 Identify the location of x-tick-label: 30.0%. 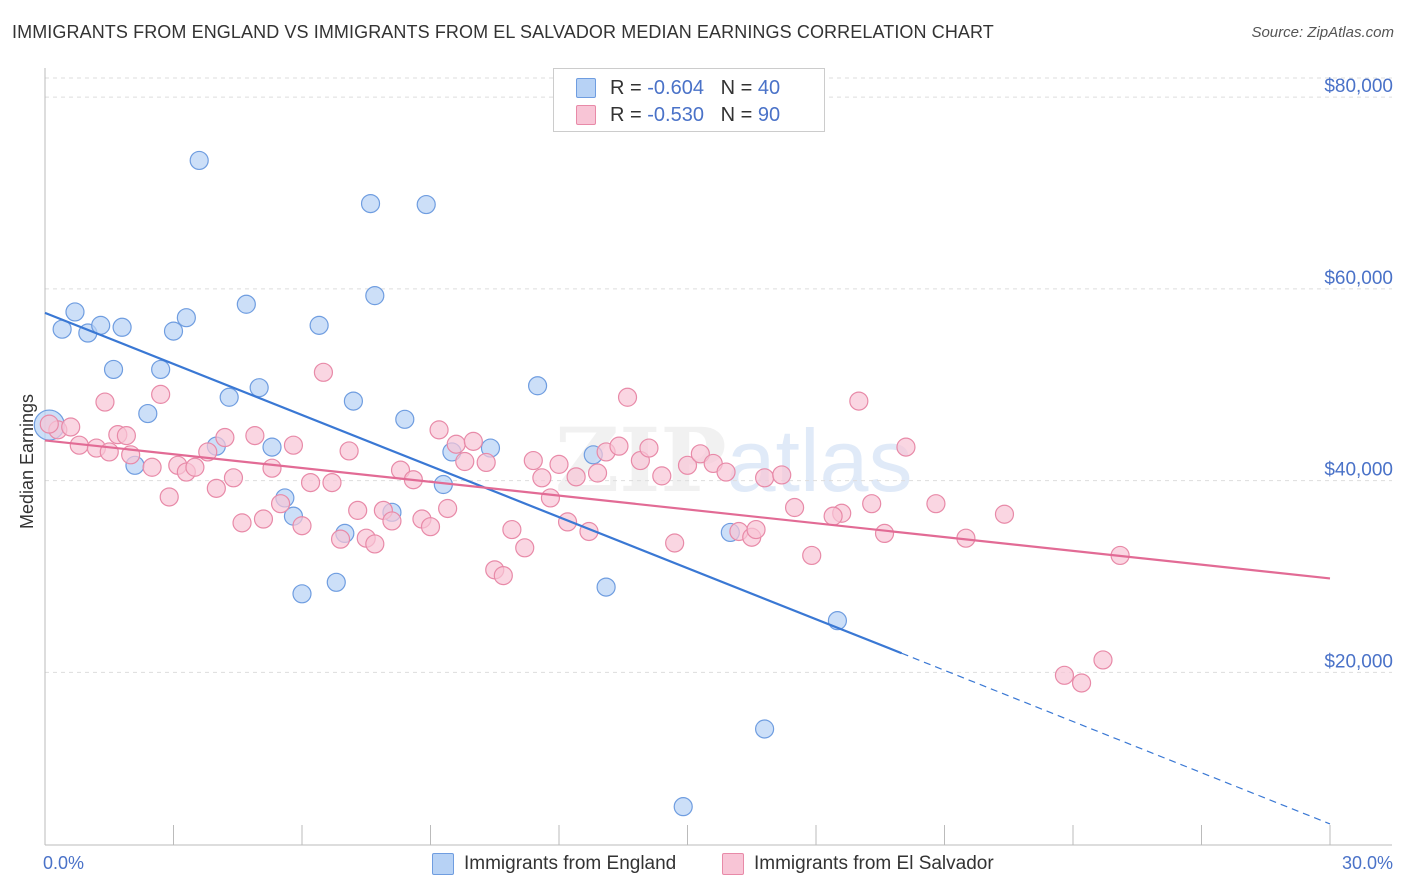
(1367, 863).